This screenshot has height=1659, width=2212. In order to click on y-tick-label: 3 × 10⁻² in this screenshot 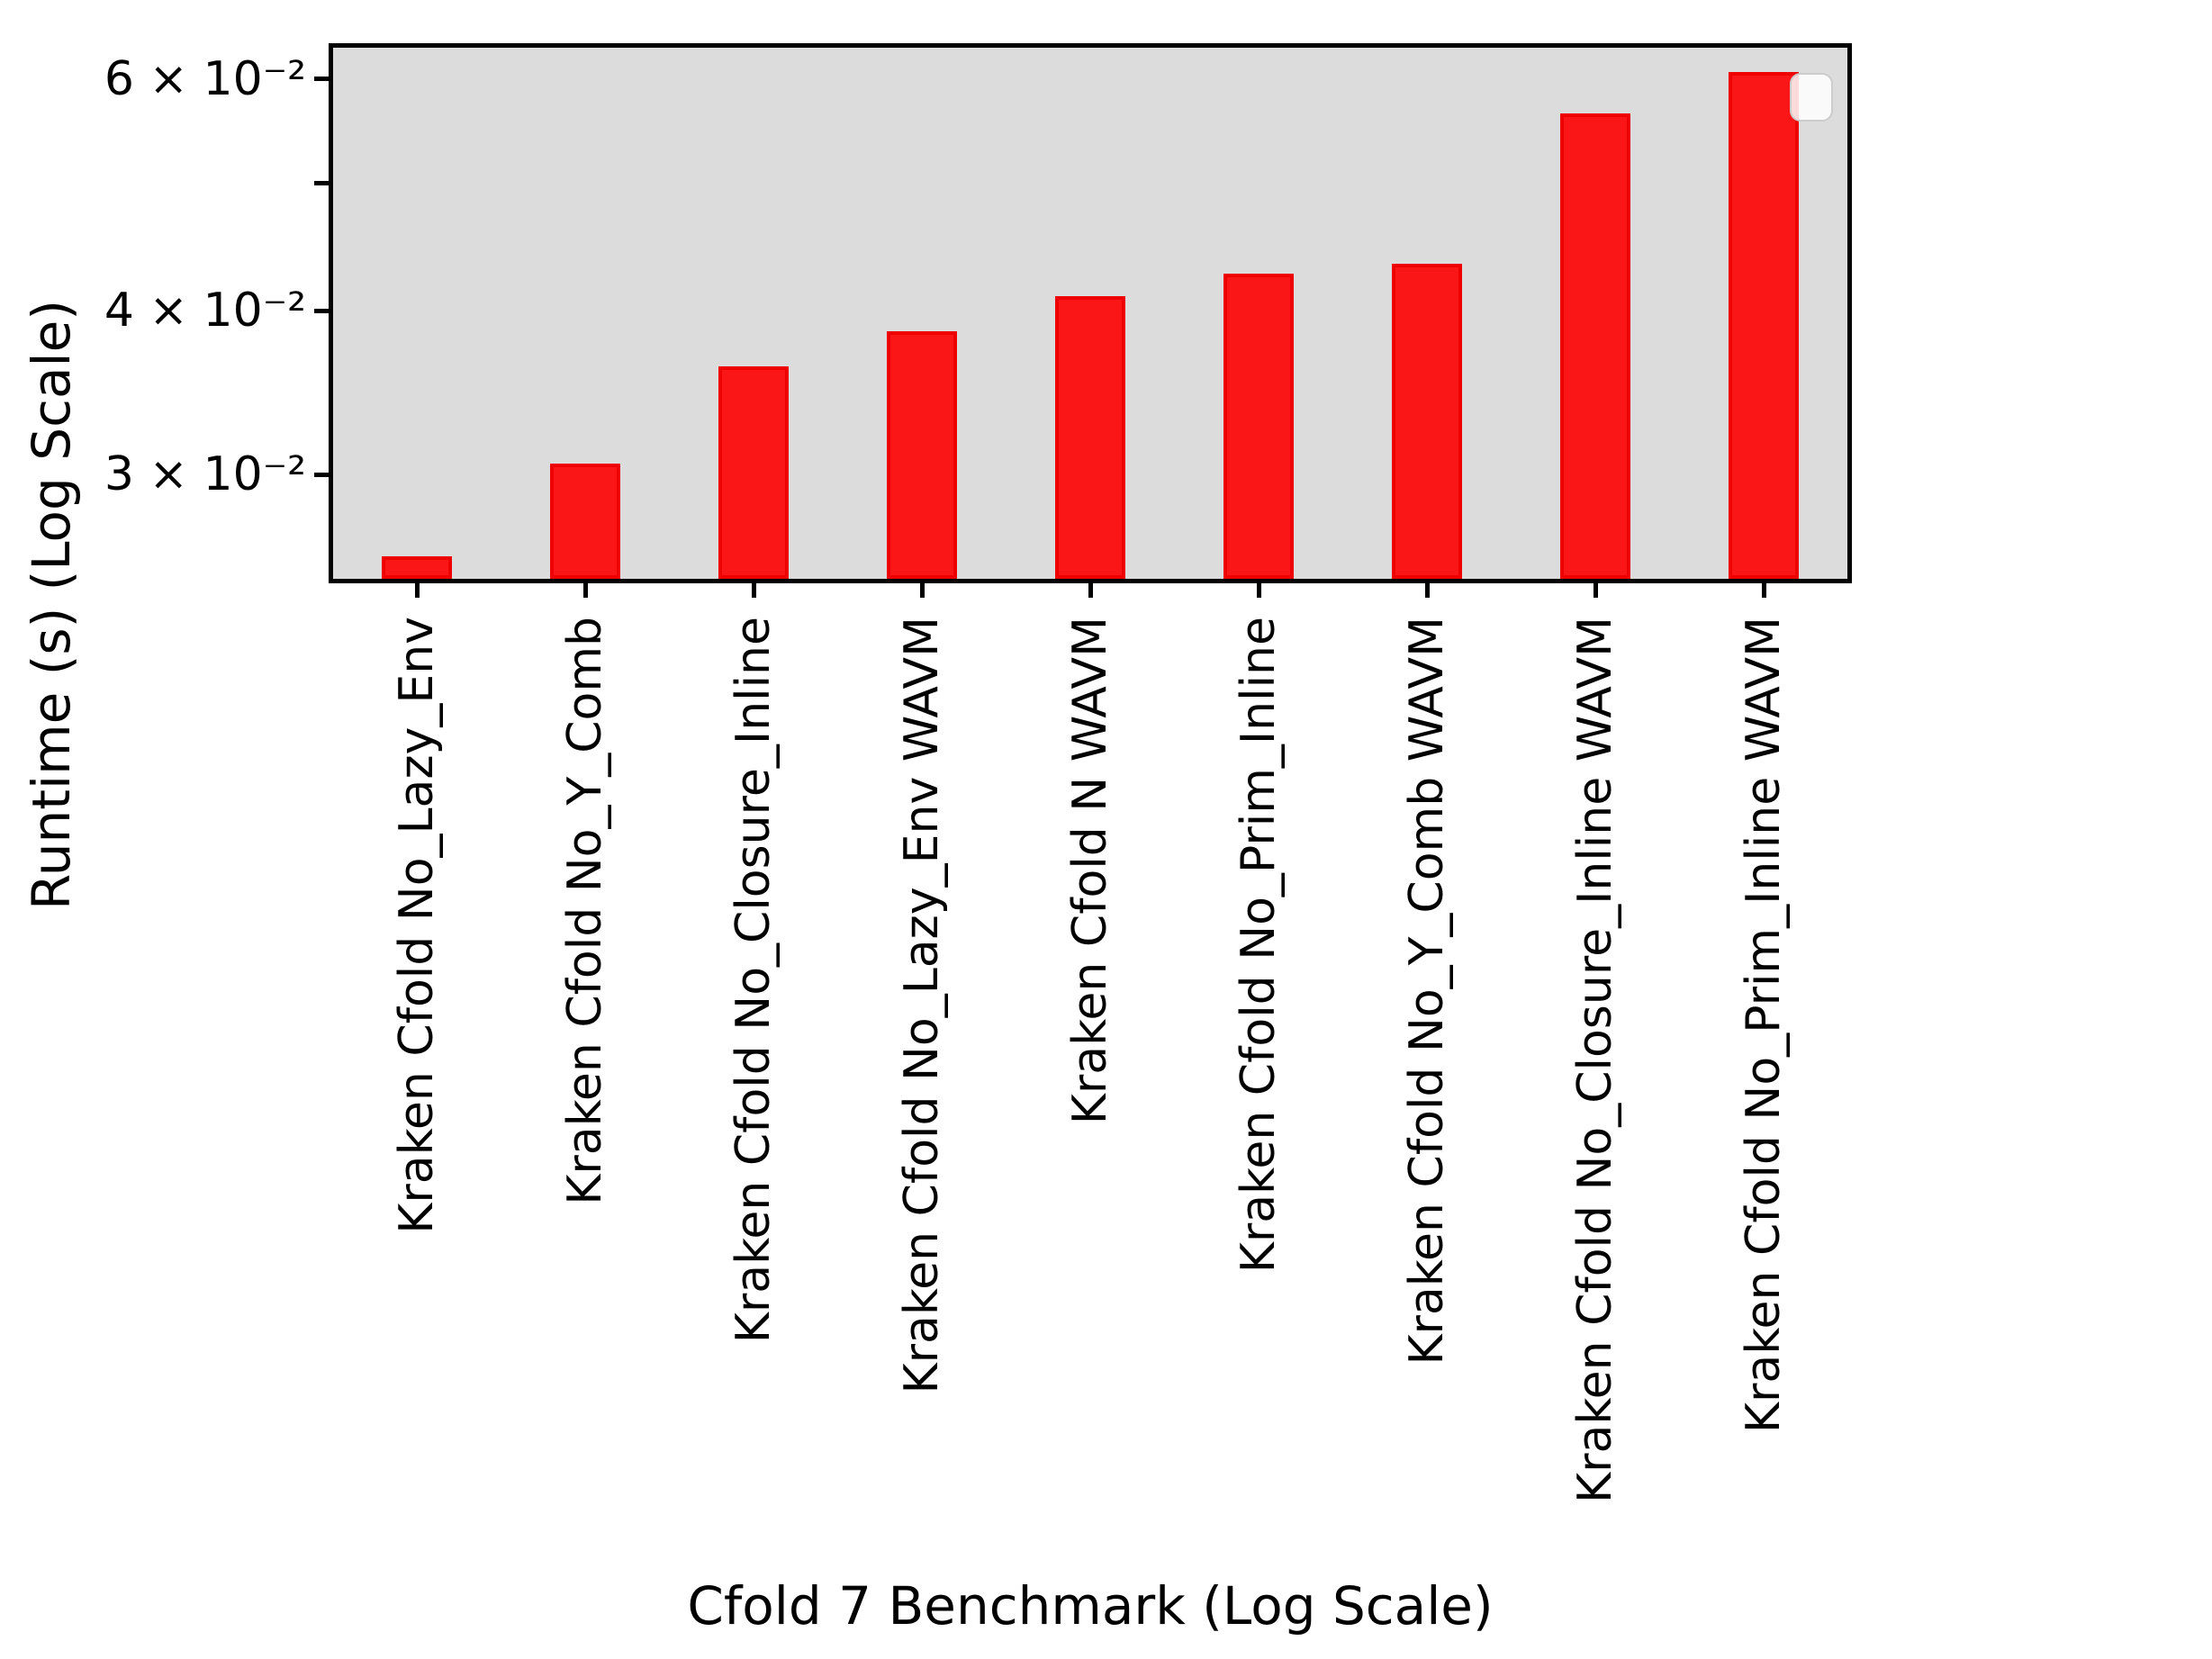, I will do `click(205, 474)`.